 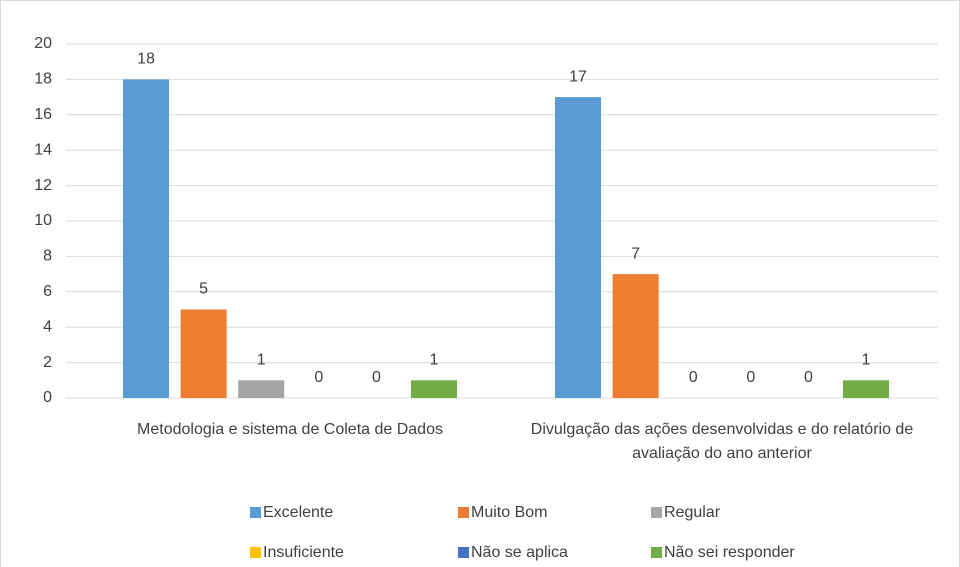 I want to click on y-tick-label: 6, so click(x=47, y=291).